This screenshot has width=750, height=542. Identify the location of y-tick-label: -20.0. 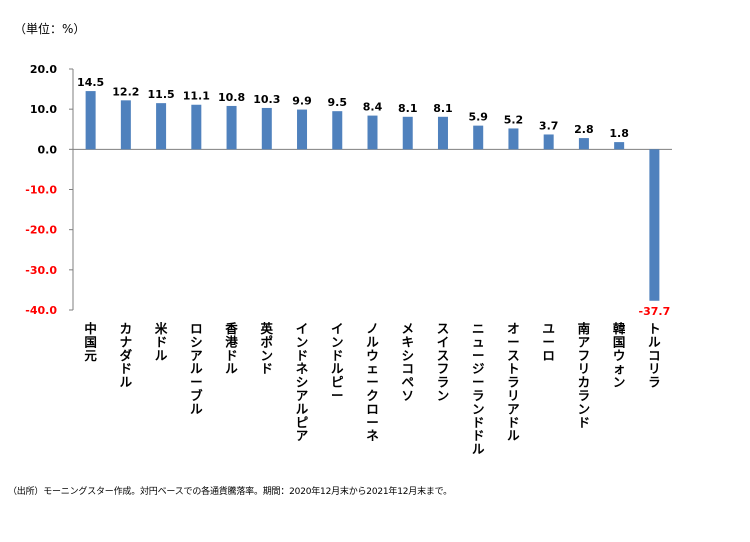
(41, 230).